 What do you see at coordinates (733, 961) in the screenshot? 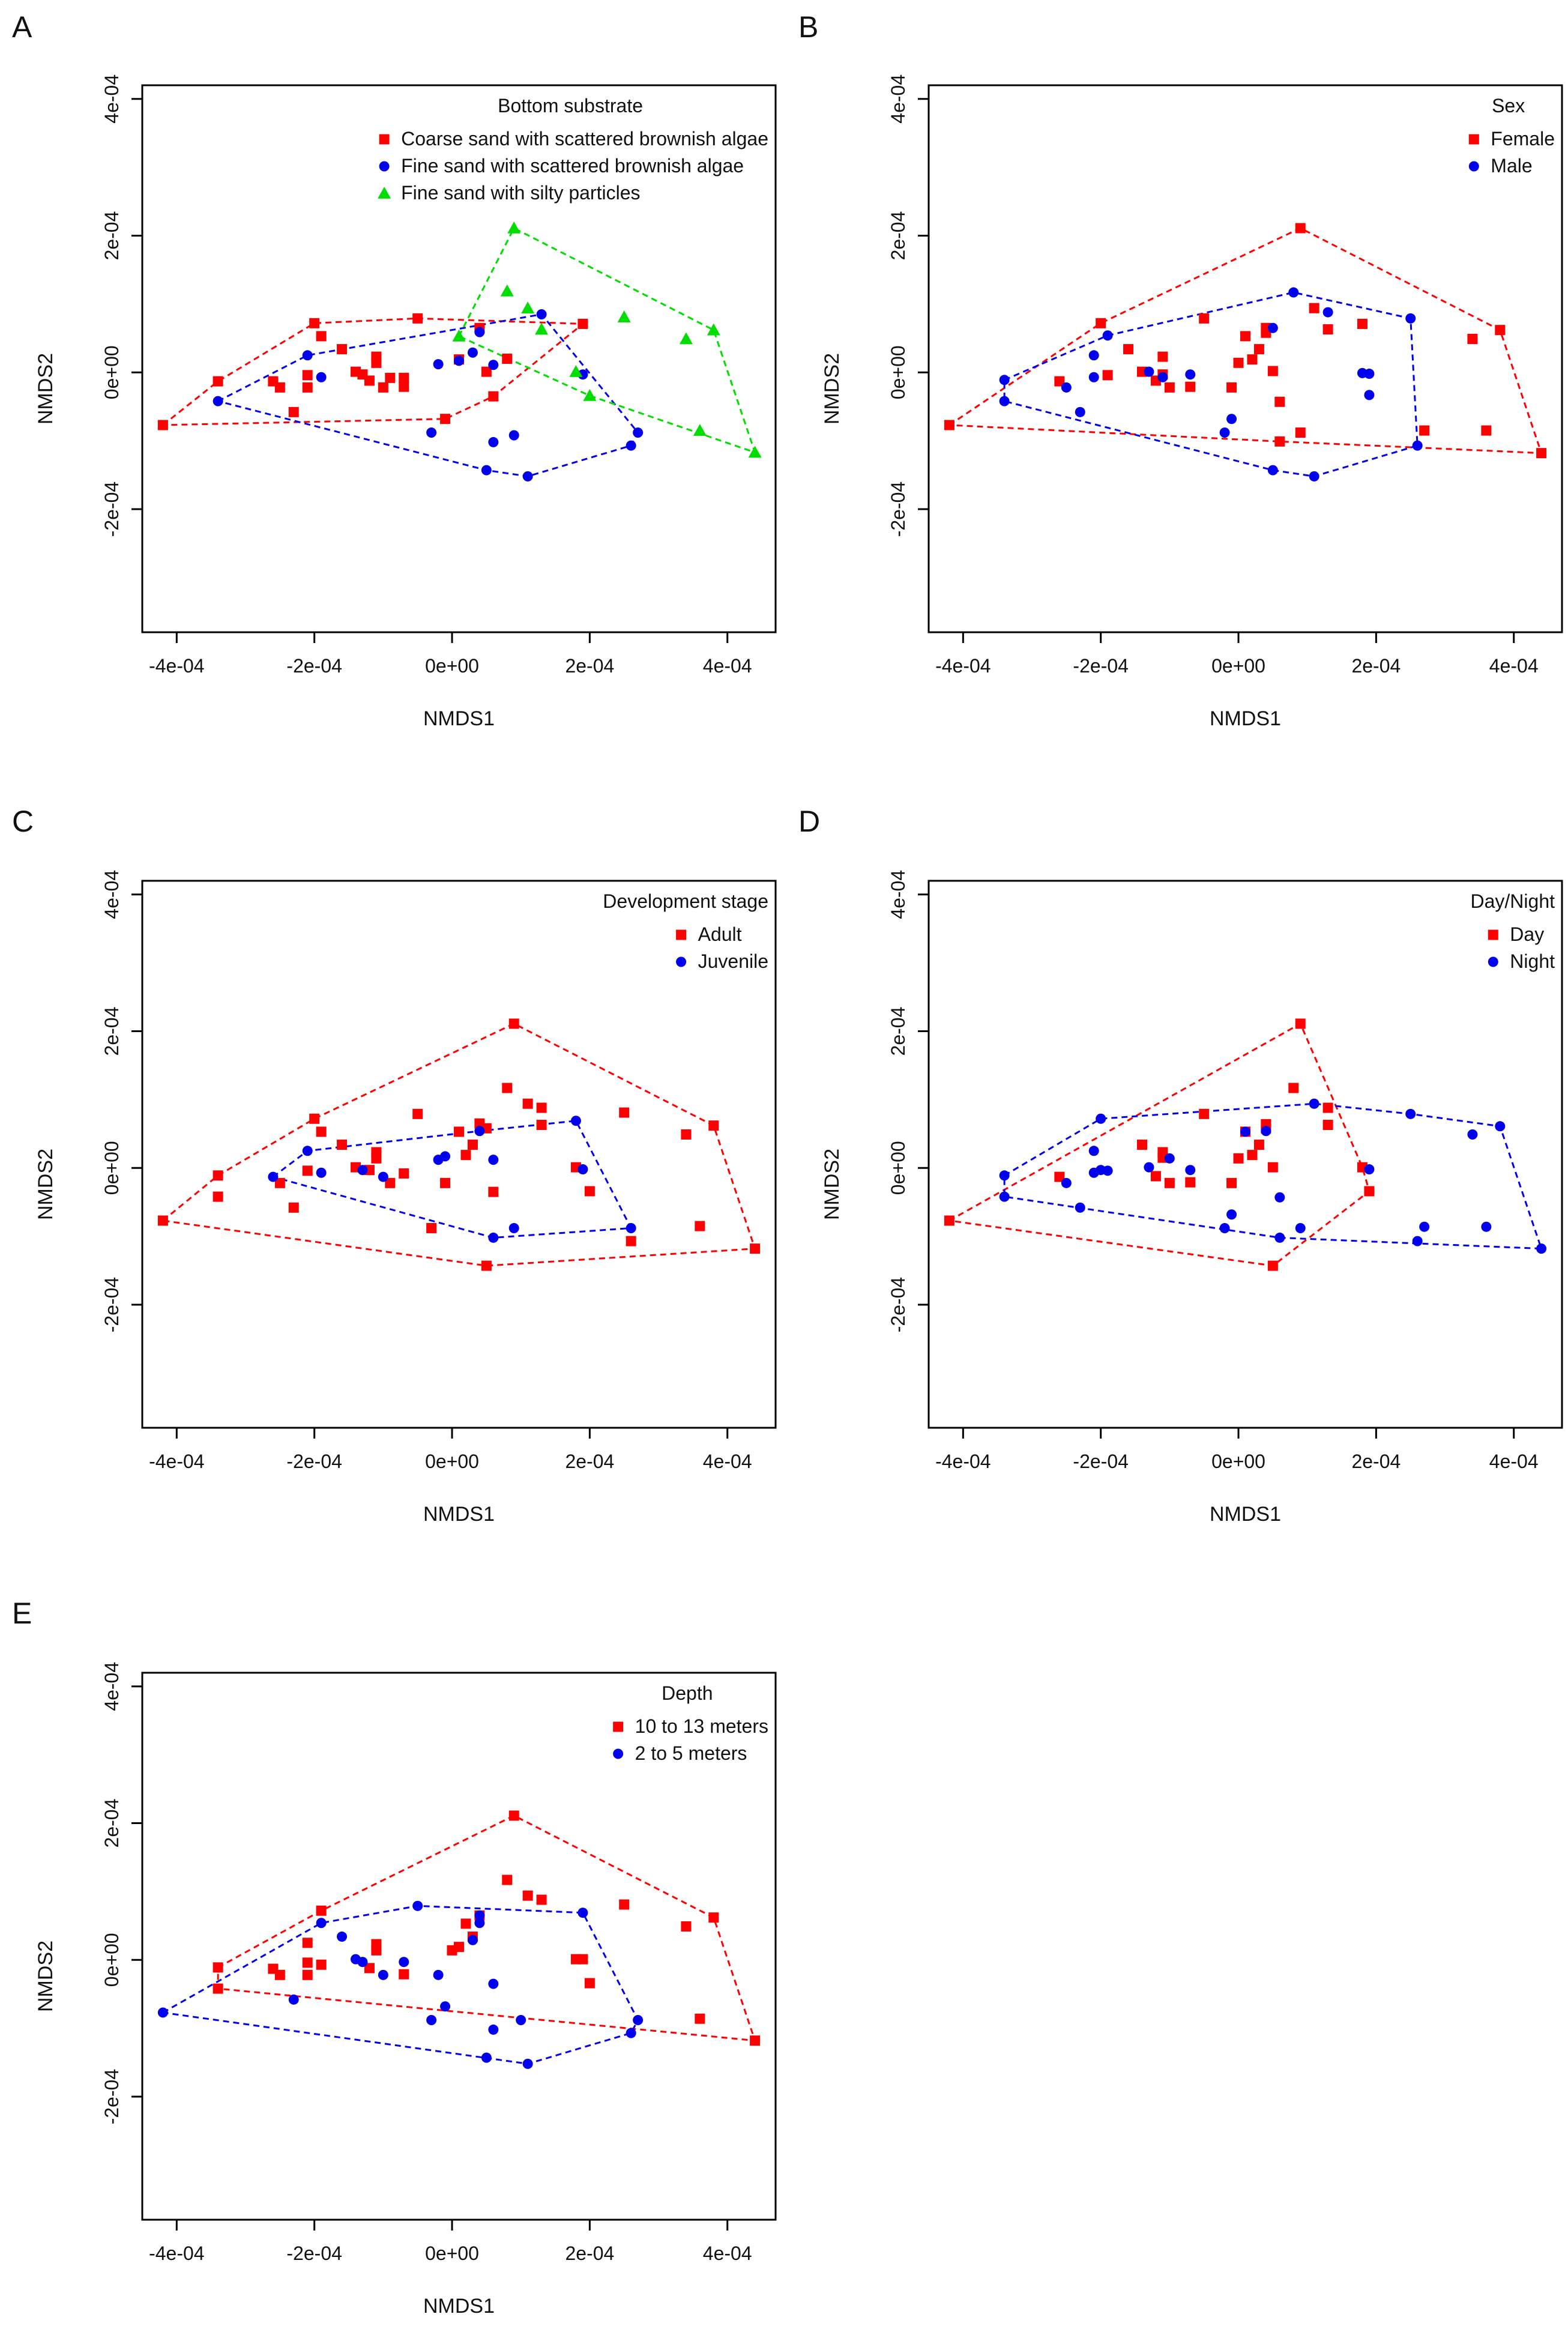
I see `legend-label: Juvenile` at bounding box center [733, 961].